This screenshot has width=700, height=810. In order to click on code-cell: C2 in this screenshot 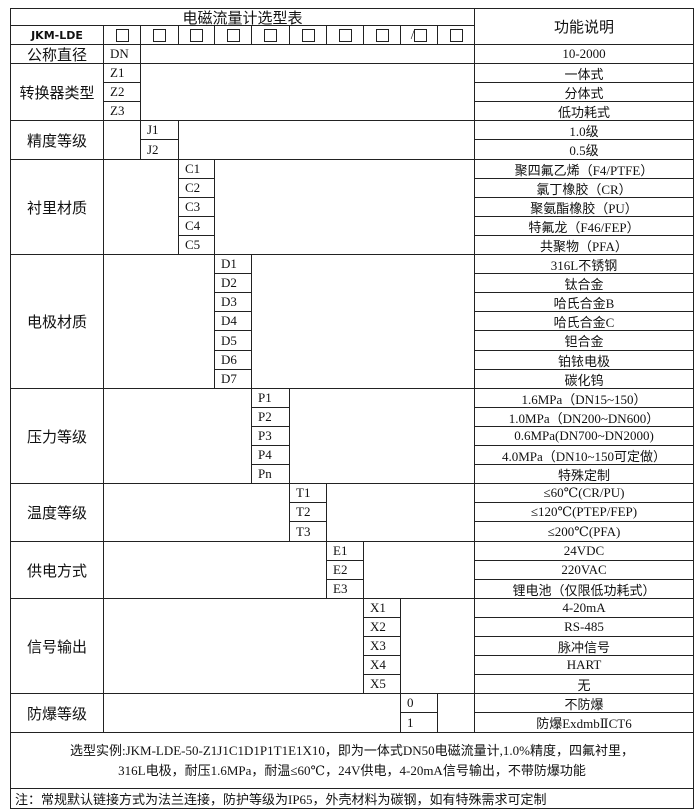, I will do `click(196, 188)`.